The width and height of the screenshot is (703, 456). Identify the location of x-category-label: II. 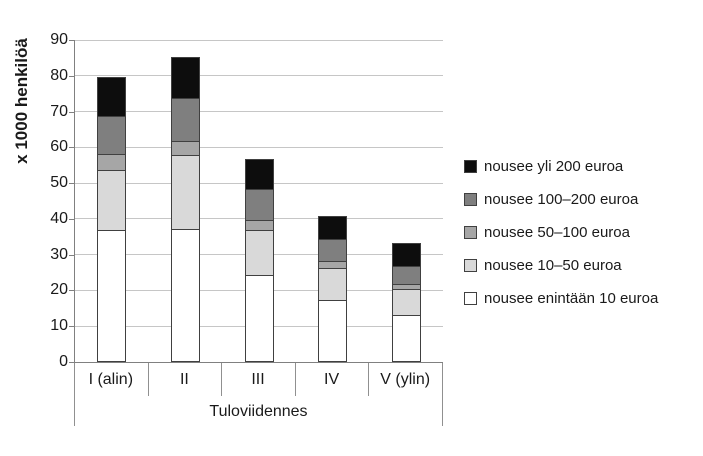
(184, 379).